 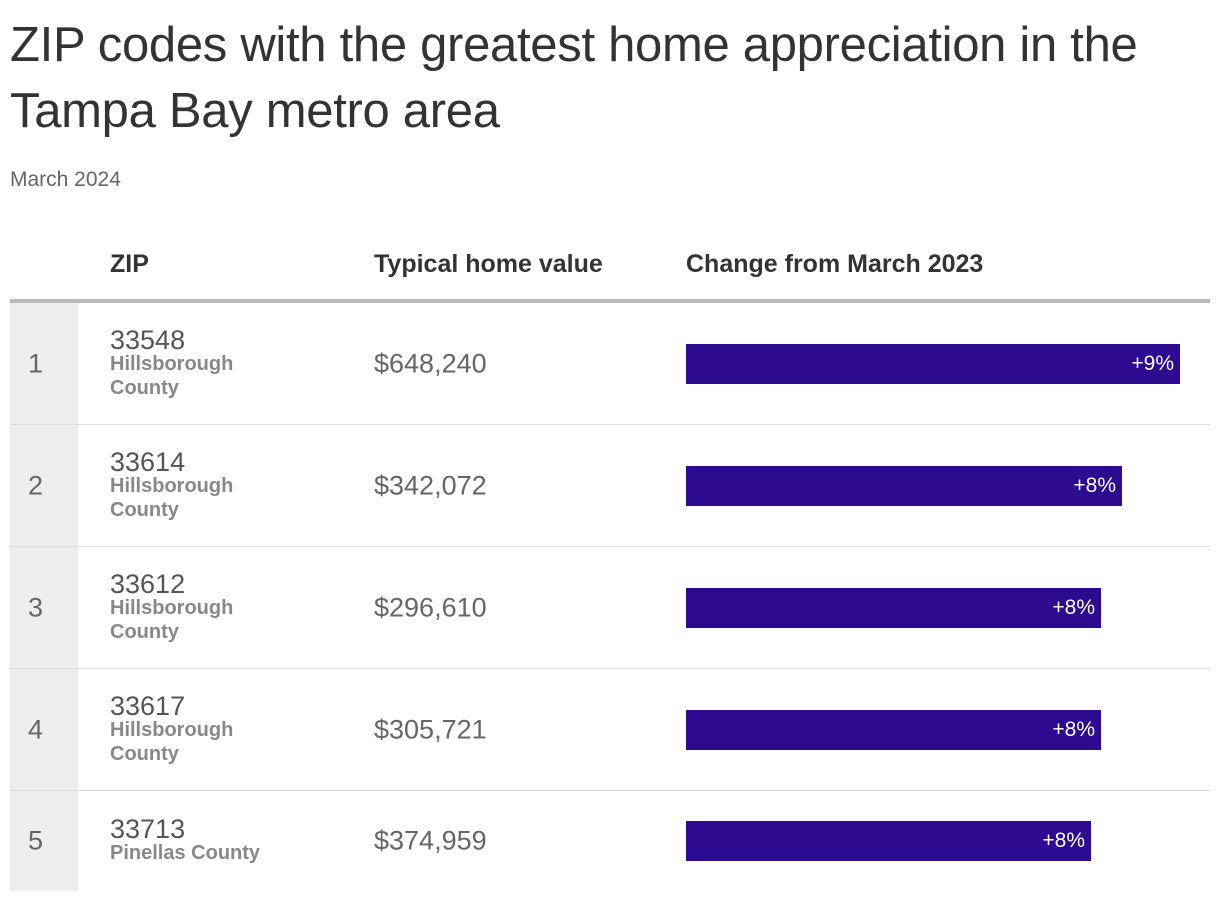 I want to click on rank-cell: 5, so click(x=44, y=841).